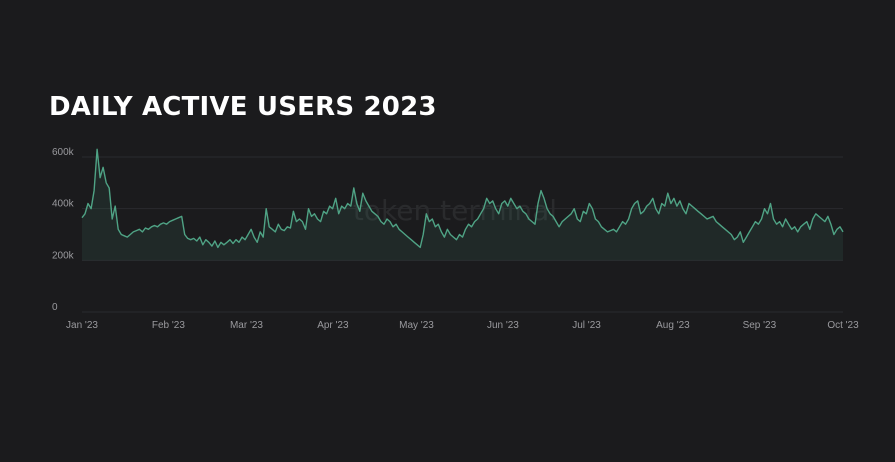 The width and height of the screenshot is (895, 462). Describe the element at coordinates (843, 325) in the screenshot. I see `x-tick-label: Oct '23` at that location.